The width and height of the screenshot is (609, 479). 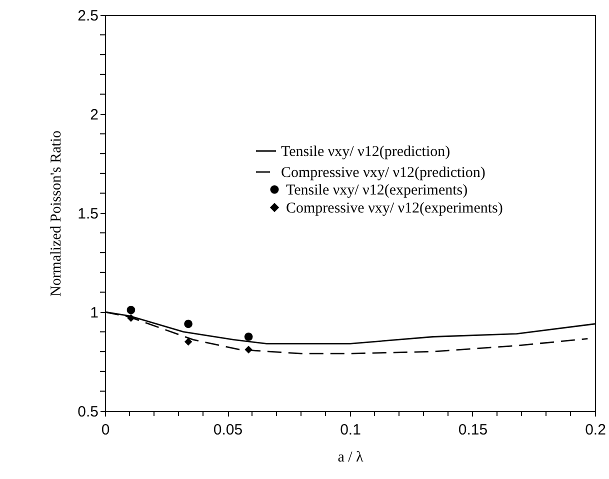 I want to click on y-axis-title: Normalized Poisson's Ratio, so click(x=56, y=213).